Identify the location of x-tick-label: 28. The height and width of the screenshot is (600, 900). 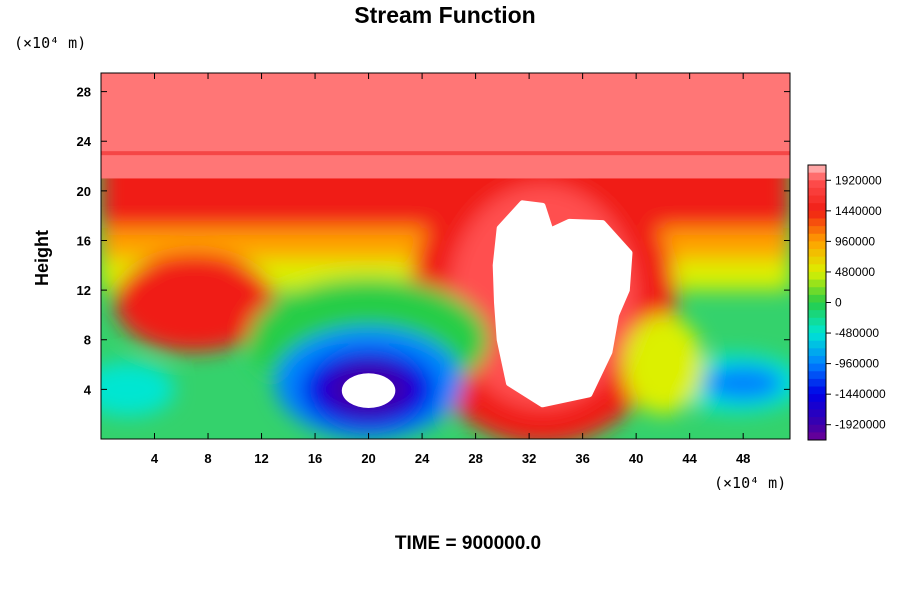
(475, 458).